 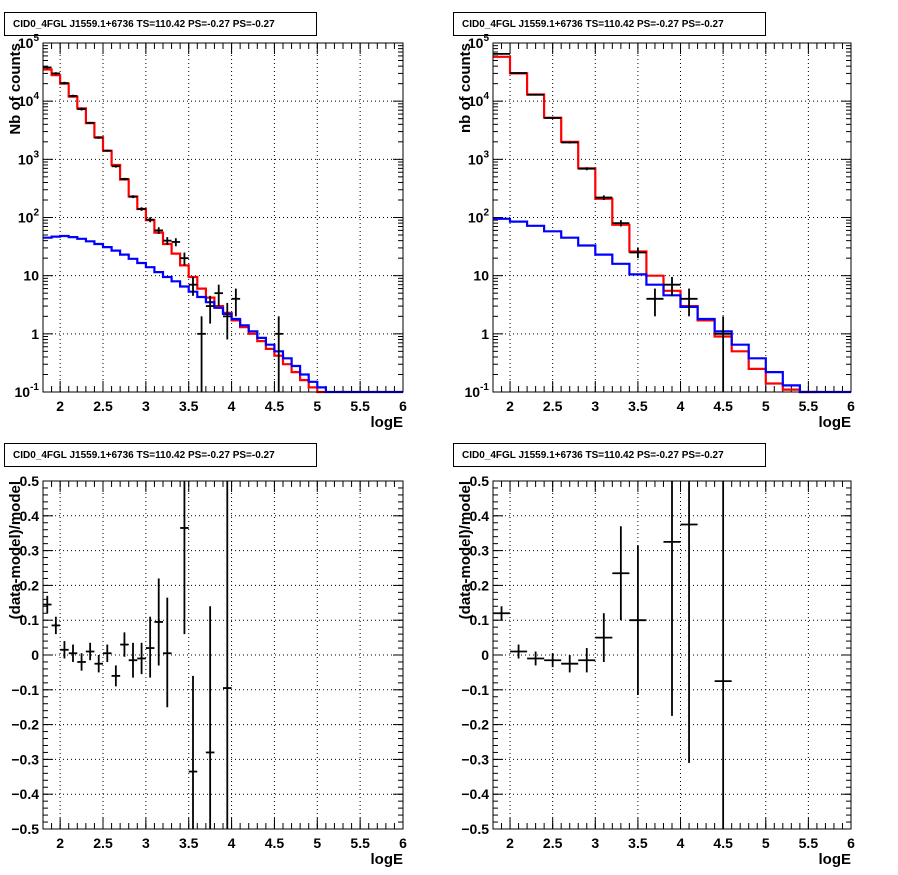 What do you see at coordinates (480, 585) in the screenshot?
I see `y-tick-label: 0.2` at bounding box center [480, 585].